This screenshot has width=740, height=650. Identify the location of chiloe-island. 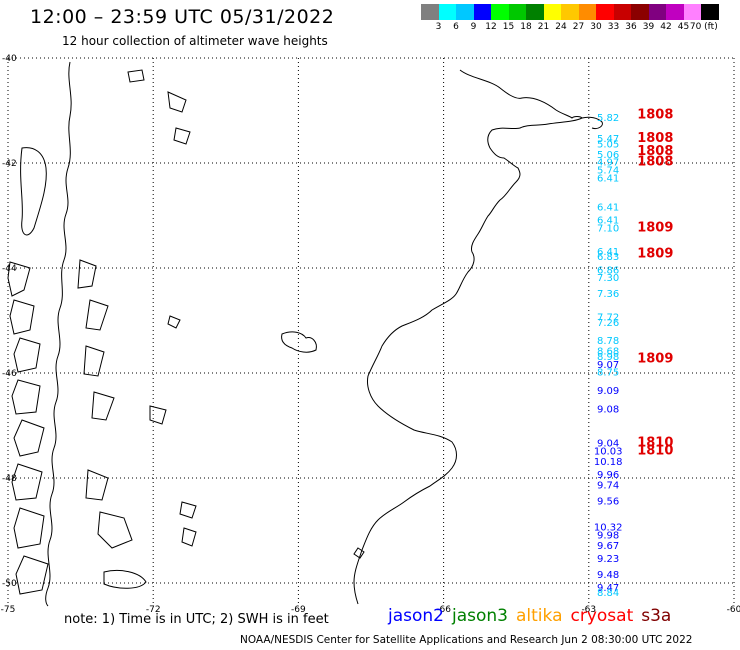
(33, 191).